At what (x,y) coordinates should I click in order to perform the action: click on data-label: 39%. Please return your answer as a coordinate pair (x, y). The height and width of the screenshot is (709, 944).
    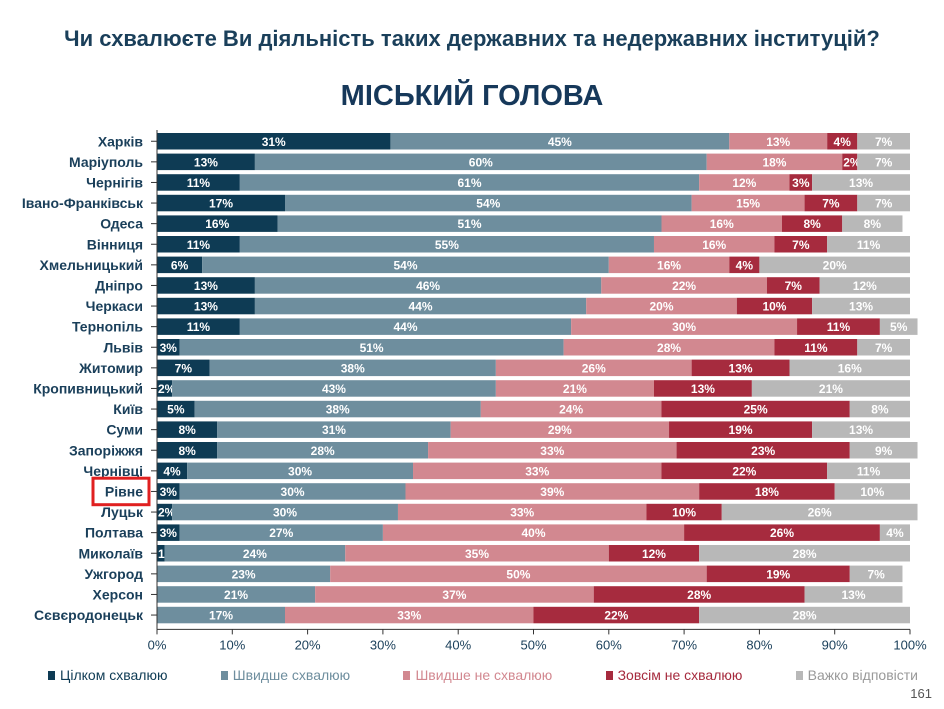
    Looking at the image, I should click on (552, 492).